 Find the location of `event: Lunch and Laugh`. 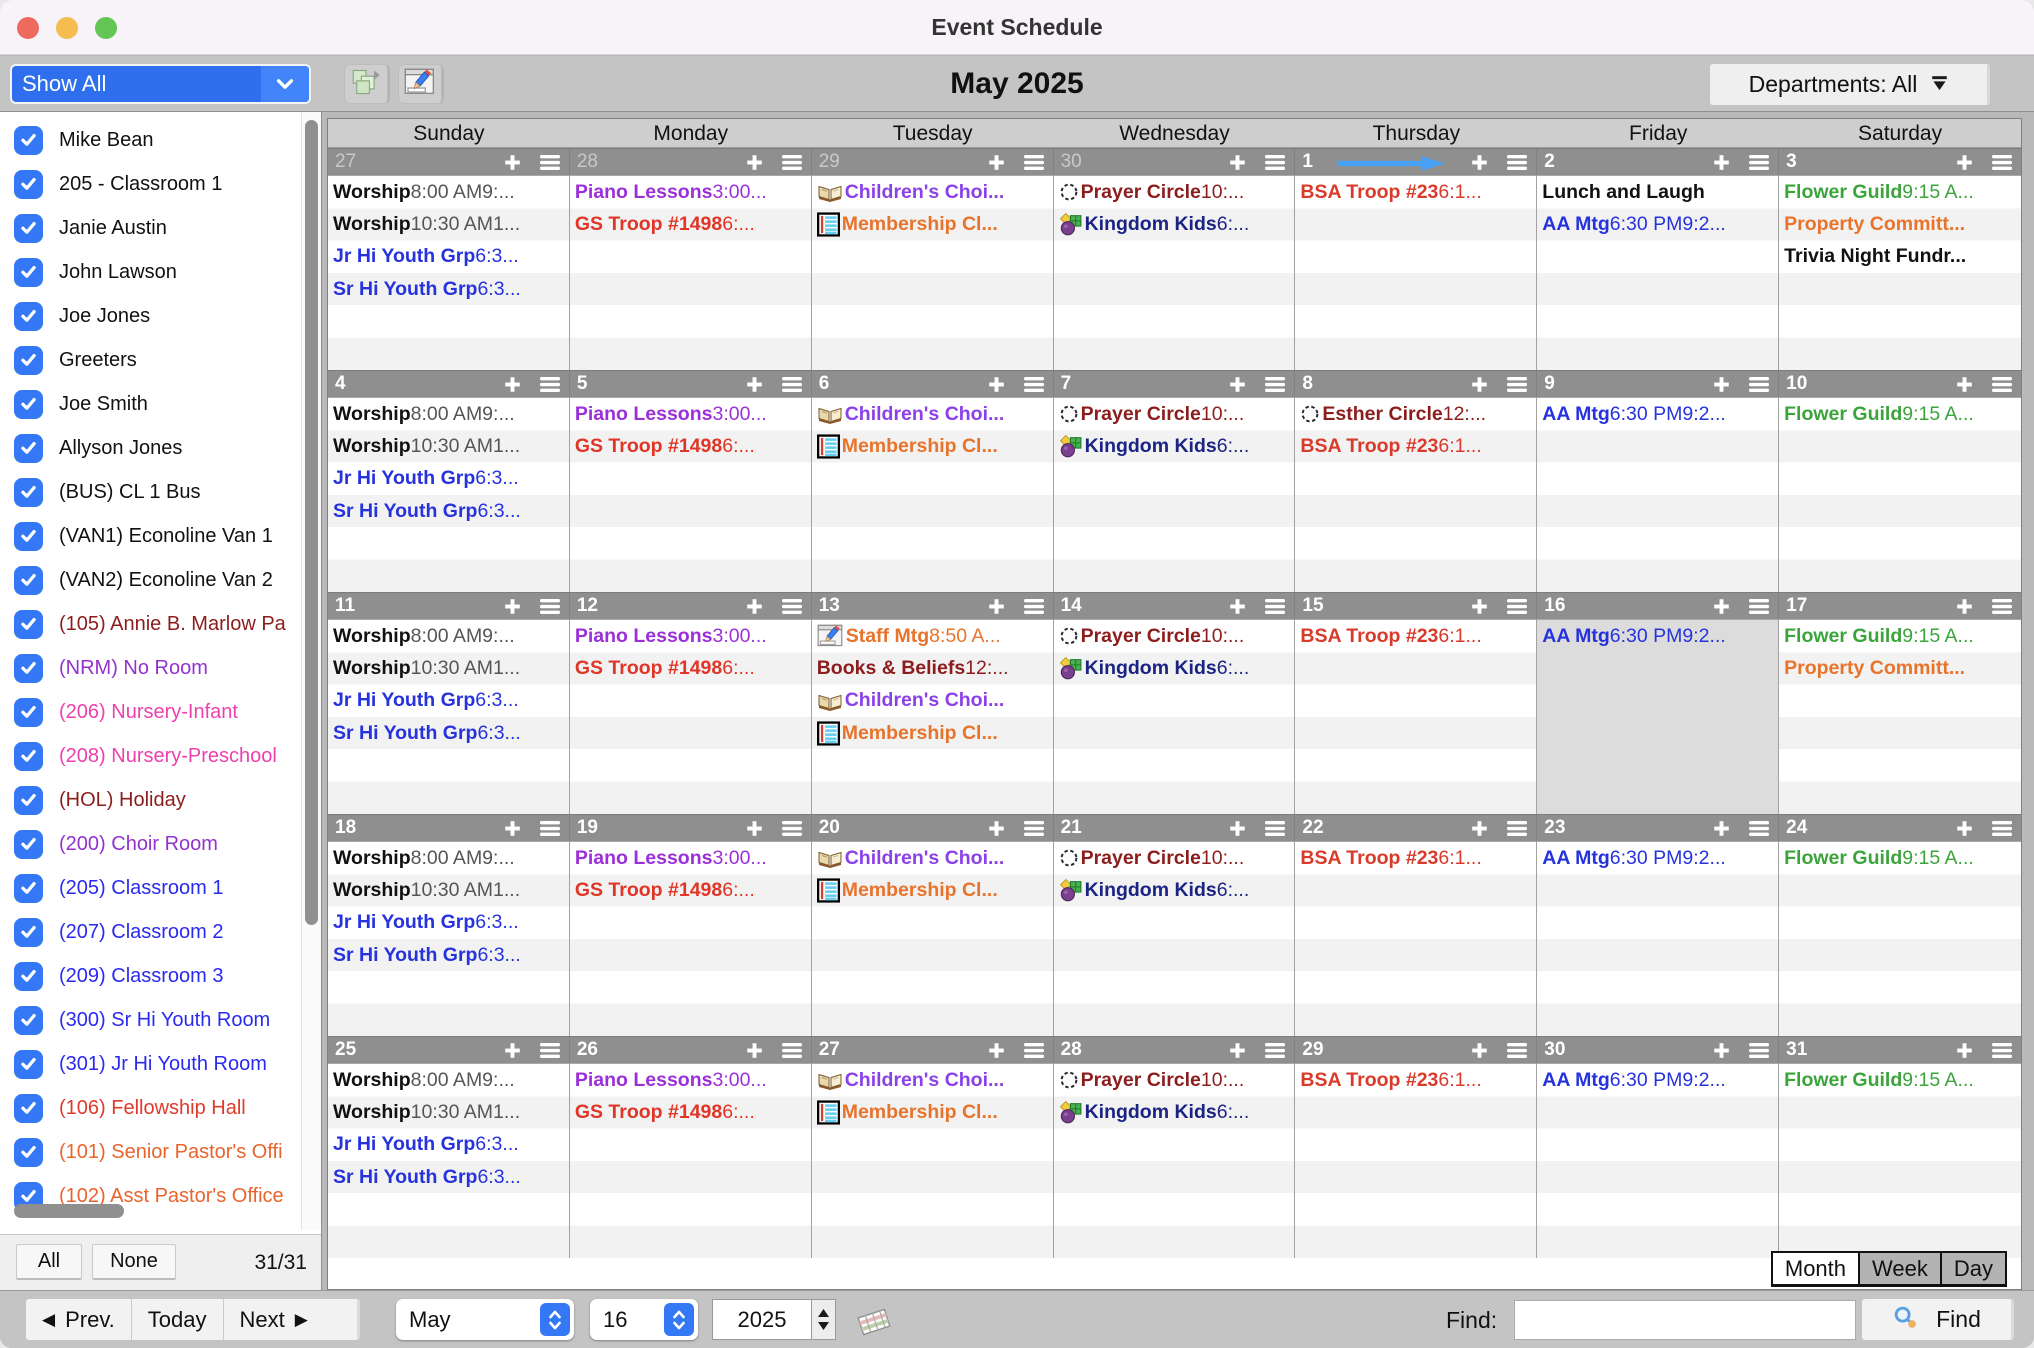

event: Lunch and Laugh is located at coordinates (1657, 192).